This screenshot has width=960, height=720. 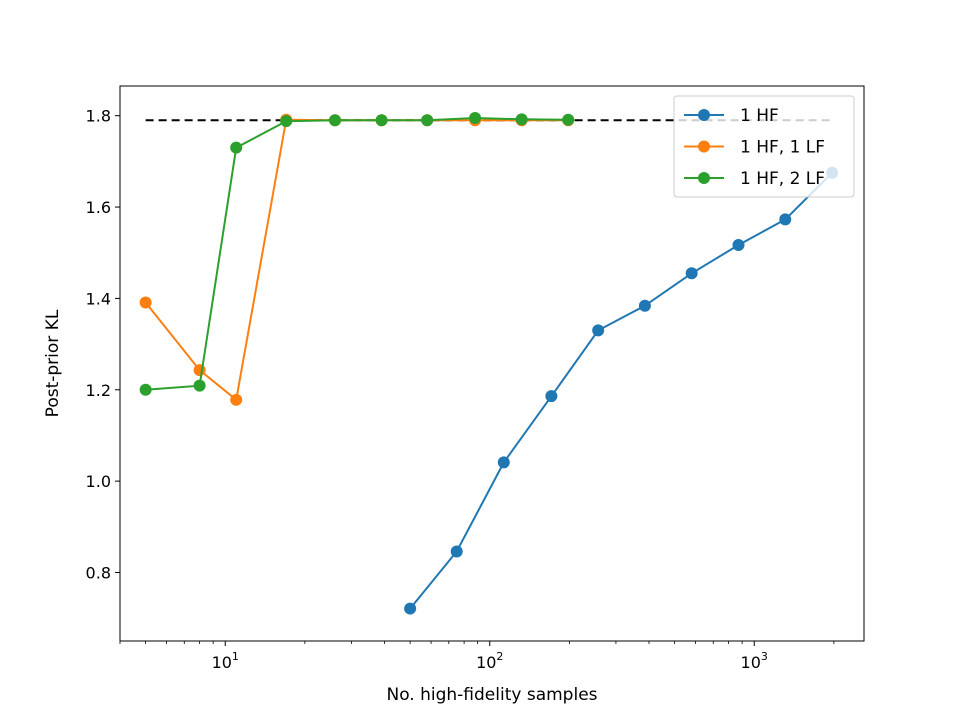 What do you see at coordinates (759, 116) in the screenshot?
I see `legend-label: 1 HF` at bounding box center [759, 116].